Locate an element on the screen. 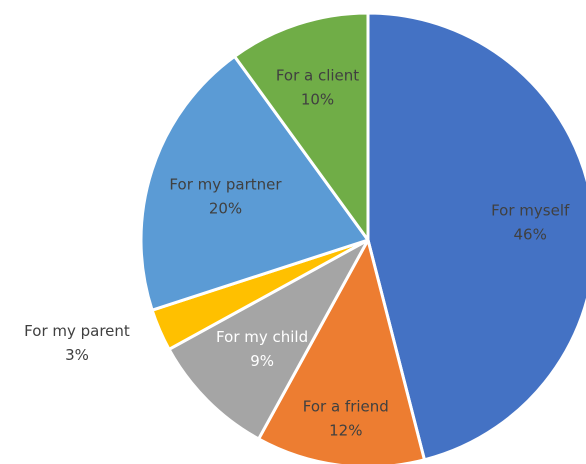 Image resolution: width=586 pixels, height=464 pixels. slice-value-for-myself: 46% is located at coordinates (530, 235).